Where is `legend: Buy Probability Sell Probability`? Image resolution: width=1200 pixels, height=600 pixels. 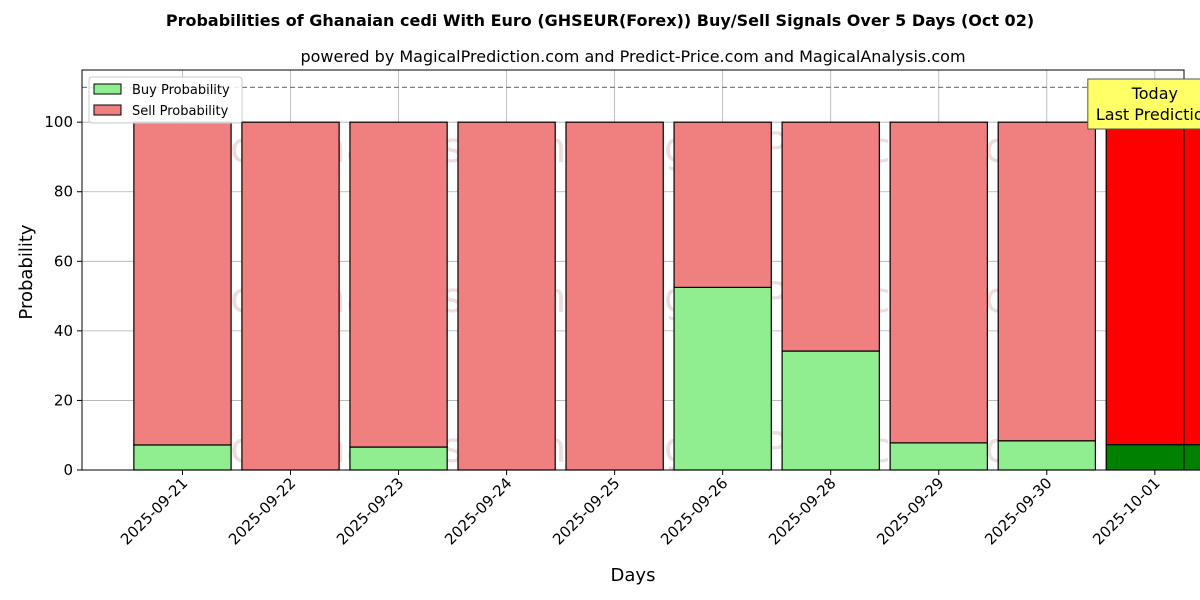
legend: Buy Probability Sell Probability is located at coordinates (165, 100).